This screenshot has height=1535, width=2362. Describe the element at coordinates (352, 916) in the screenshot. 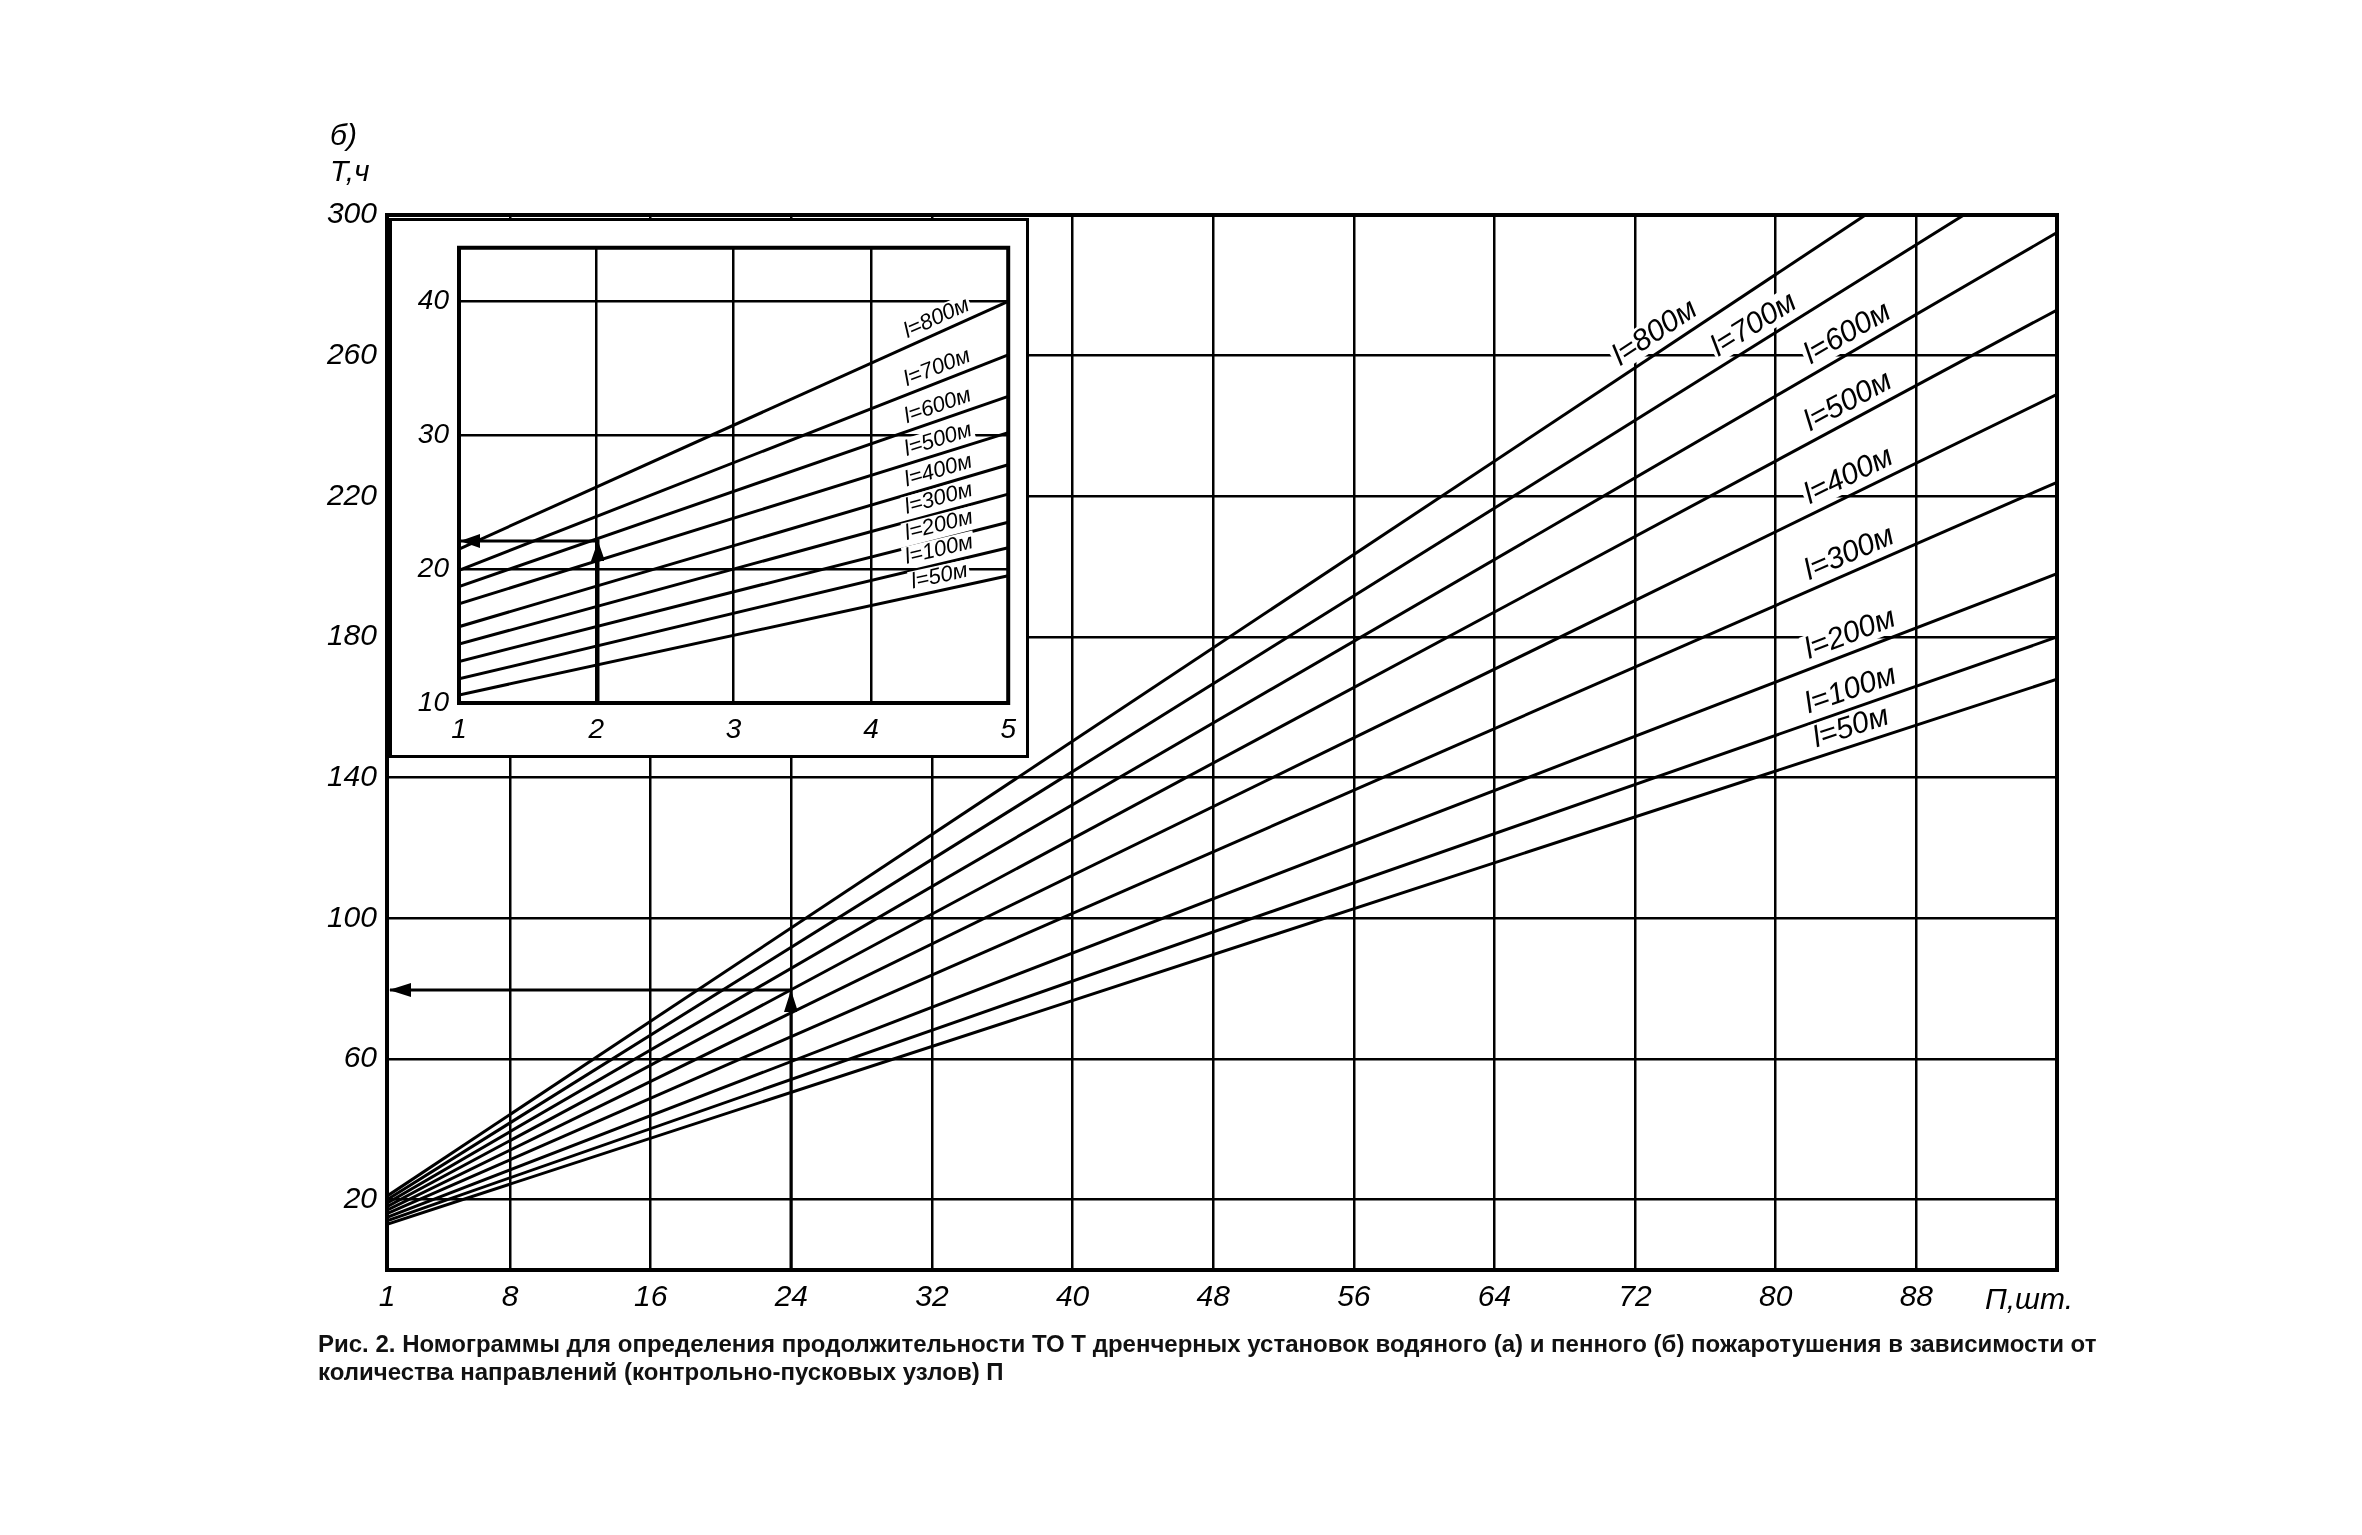

I see `y-tick-label: 100` at that location.